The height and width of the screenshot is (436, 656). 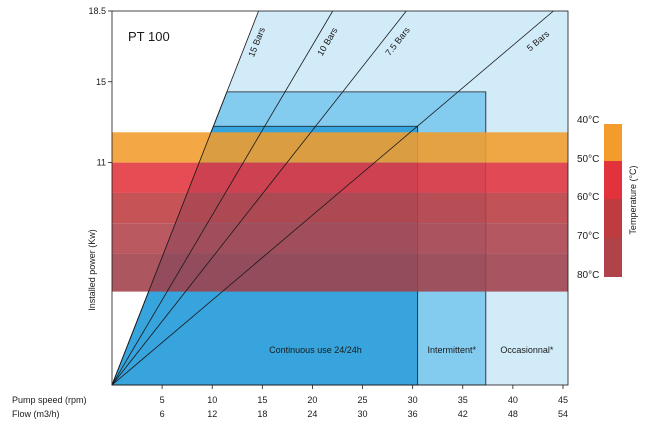 What do you see at coordinates (613, 257) in the screenshot?
I see `temperature-swatch-70-c` at bounding box center [613, 257].